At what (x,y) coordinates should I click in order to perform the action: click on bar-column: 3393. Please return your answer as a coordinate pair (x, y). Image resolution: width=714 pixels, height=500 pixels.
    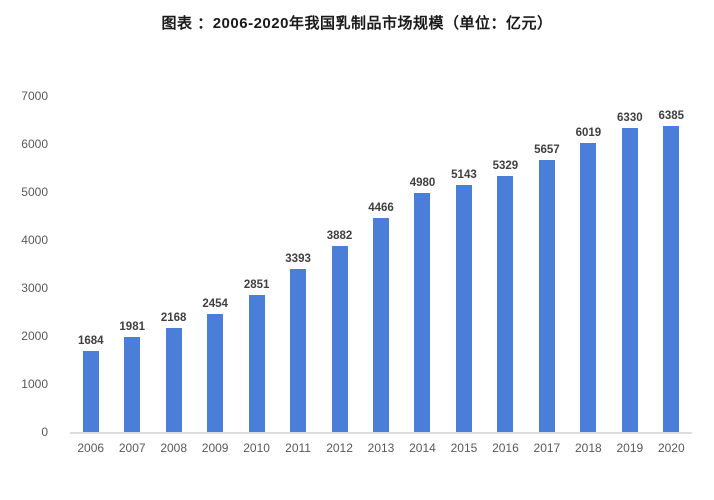
    Looking at the image, I should click on (297, 264).